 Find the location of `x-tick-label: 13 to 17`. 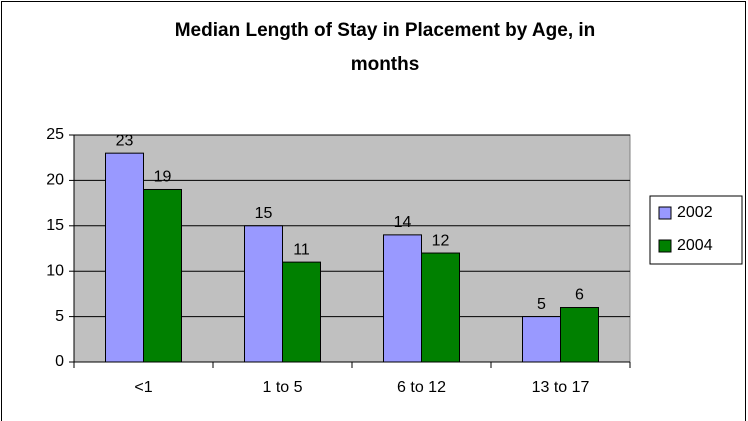

x-tick-label: 13 to 17 is located at coordinates (561, 387).